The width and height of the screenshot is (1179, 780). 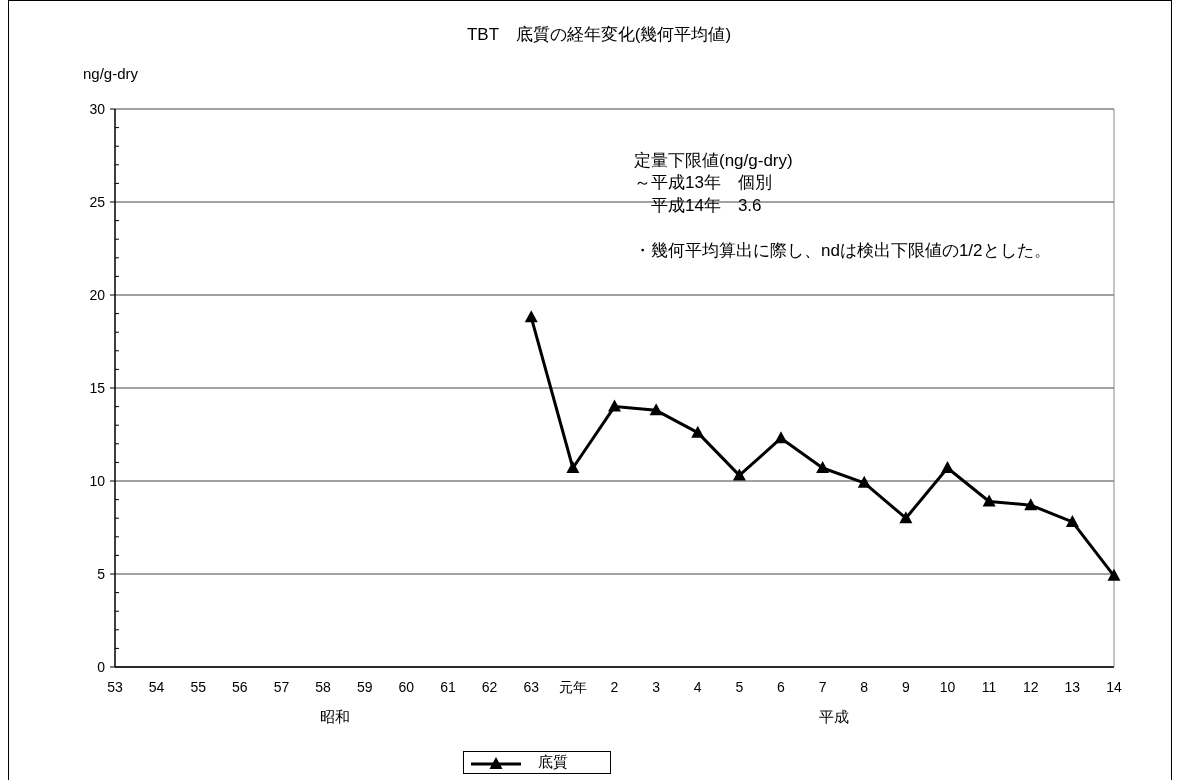 I want to click on text: 昭和, so click(x=335, y=717).